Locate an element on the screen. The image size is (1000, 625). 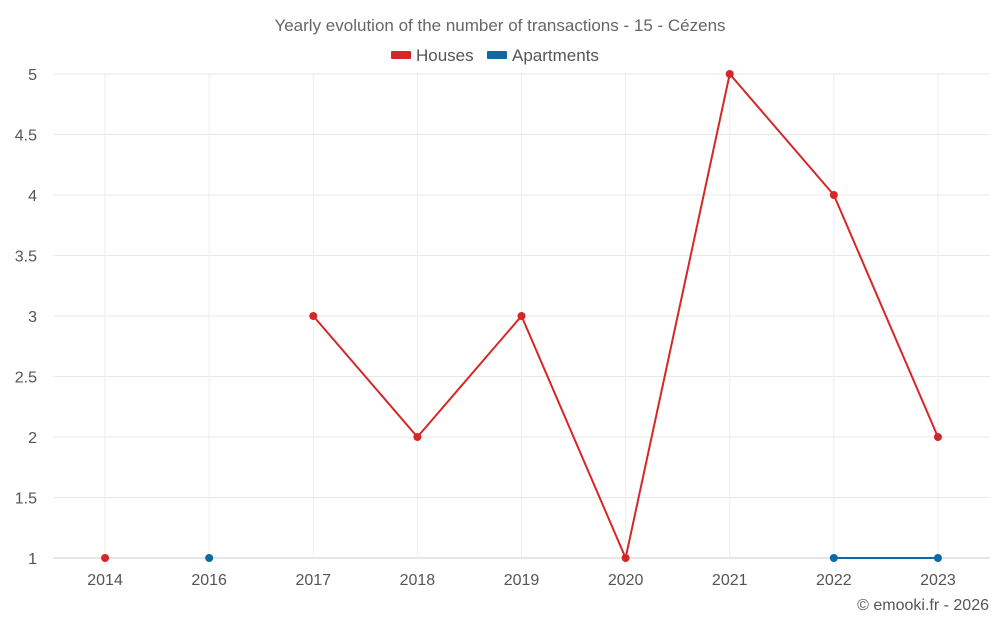
y-axis: 1 1.5 2 2.5 3 3.5 4 4.5 5 is located at coordinates (26, 317).